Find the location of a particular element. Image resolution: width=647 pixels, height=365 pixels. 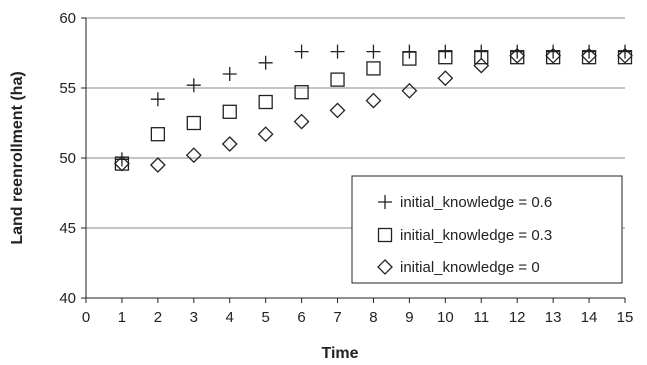

legend-marker-square is located at coordinates (385, 235).